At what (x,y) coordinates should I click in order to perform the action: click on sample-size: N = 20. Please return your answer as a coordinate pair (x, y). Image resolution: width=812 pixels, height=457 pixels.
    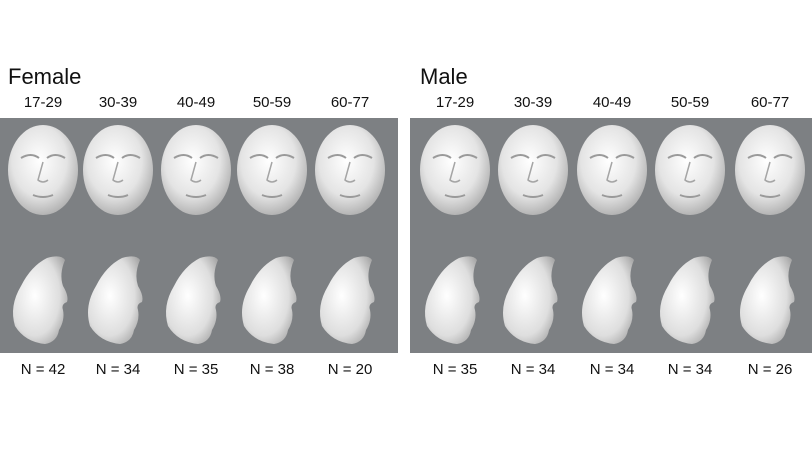
    Looking at the image, I should click on (350, 369).